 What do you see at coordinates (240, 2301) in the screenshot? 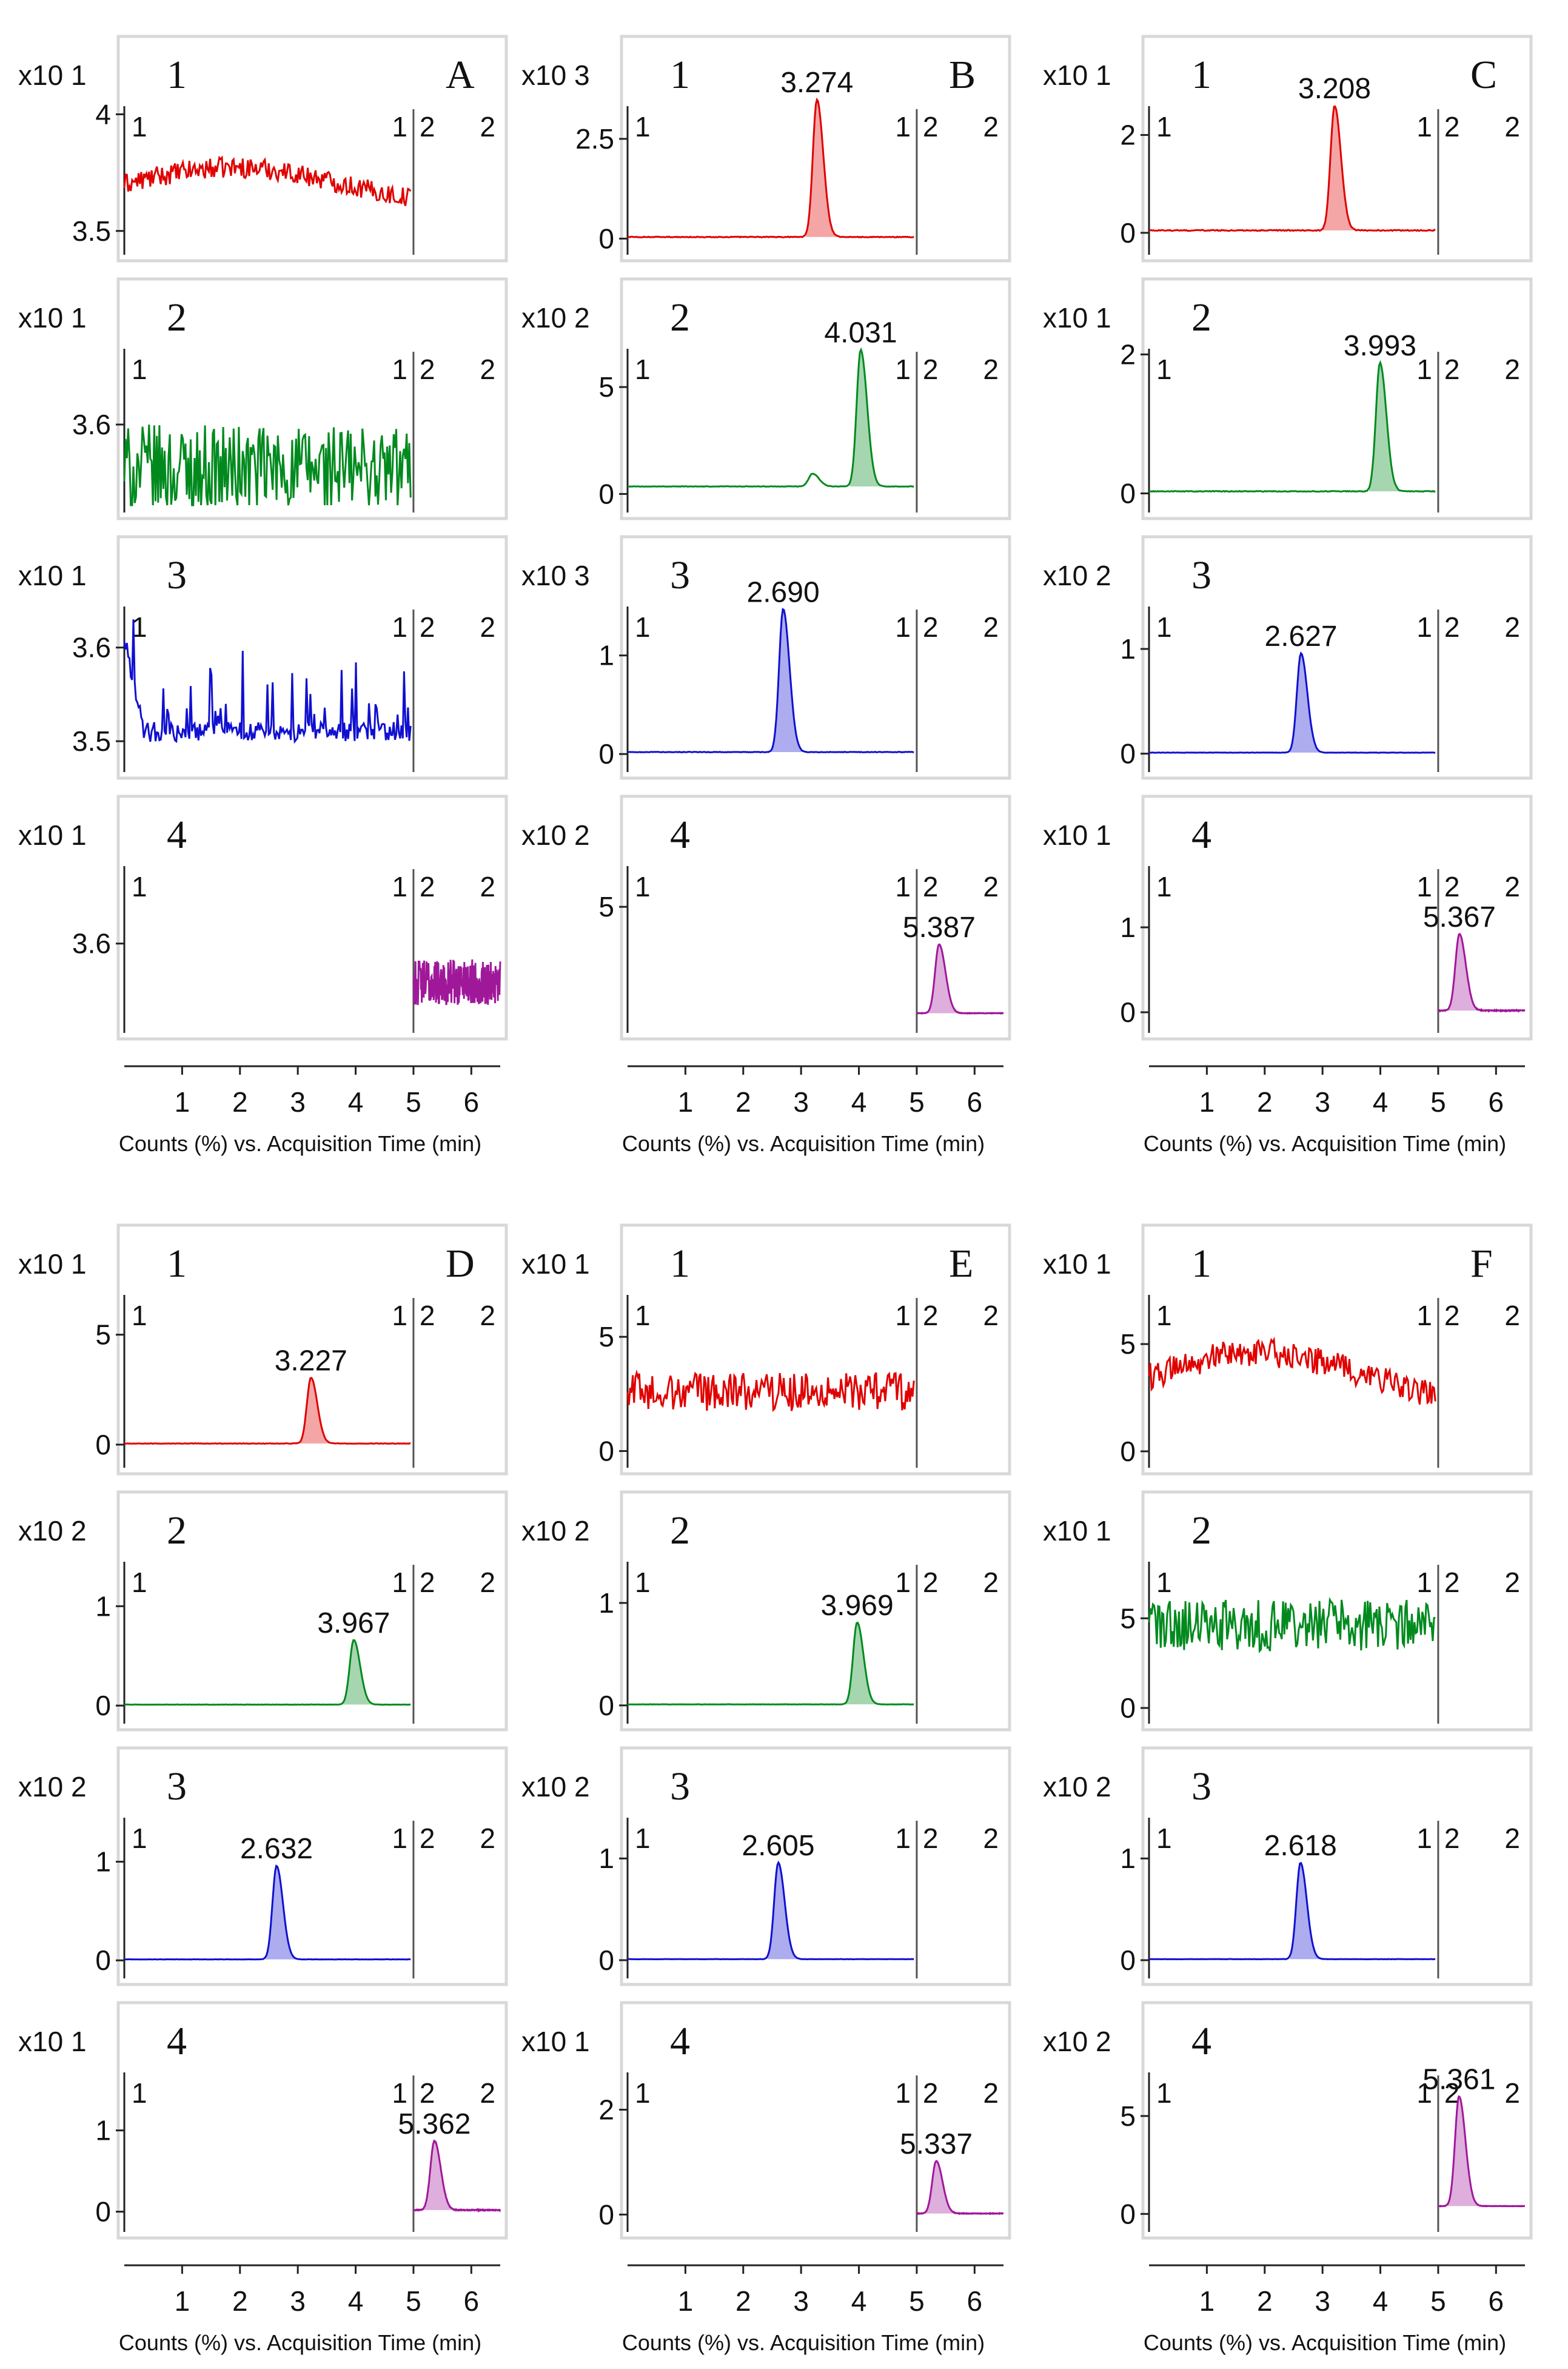
I see `x-tick-label: 2` at bounding box center [240, 2301].